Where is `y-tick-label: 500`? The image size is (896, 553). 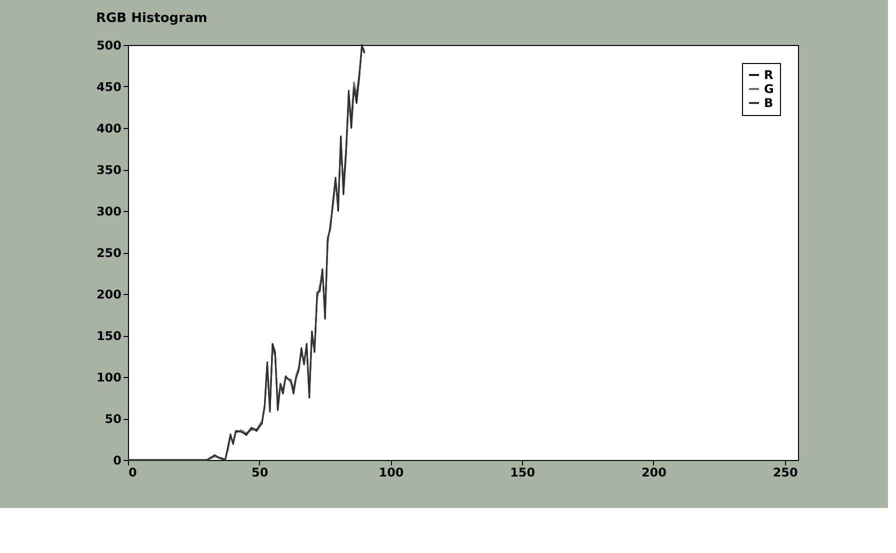 y-tick-label: 500 is located at coordinates (109, 45).